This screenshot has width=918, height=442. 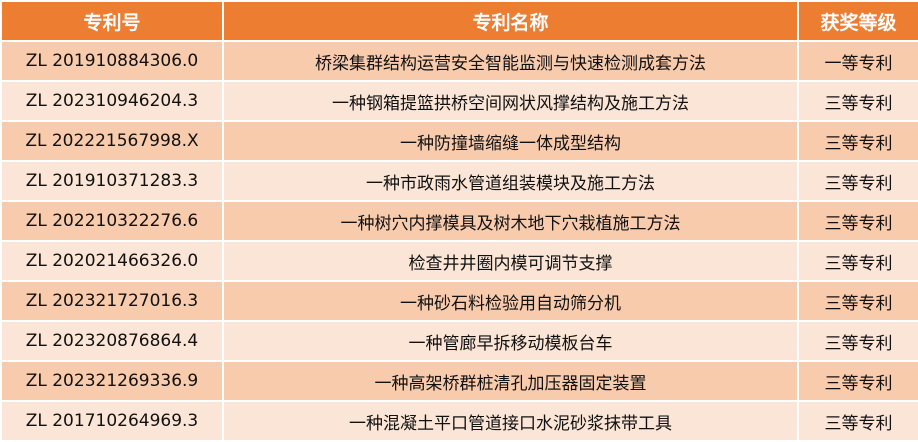 I want to click on patent-number-cell: ZL 202320876864.4, so click(x=112, y=341).